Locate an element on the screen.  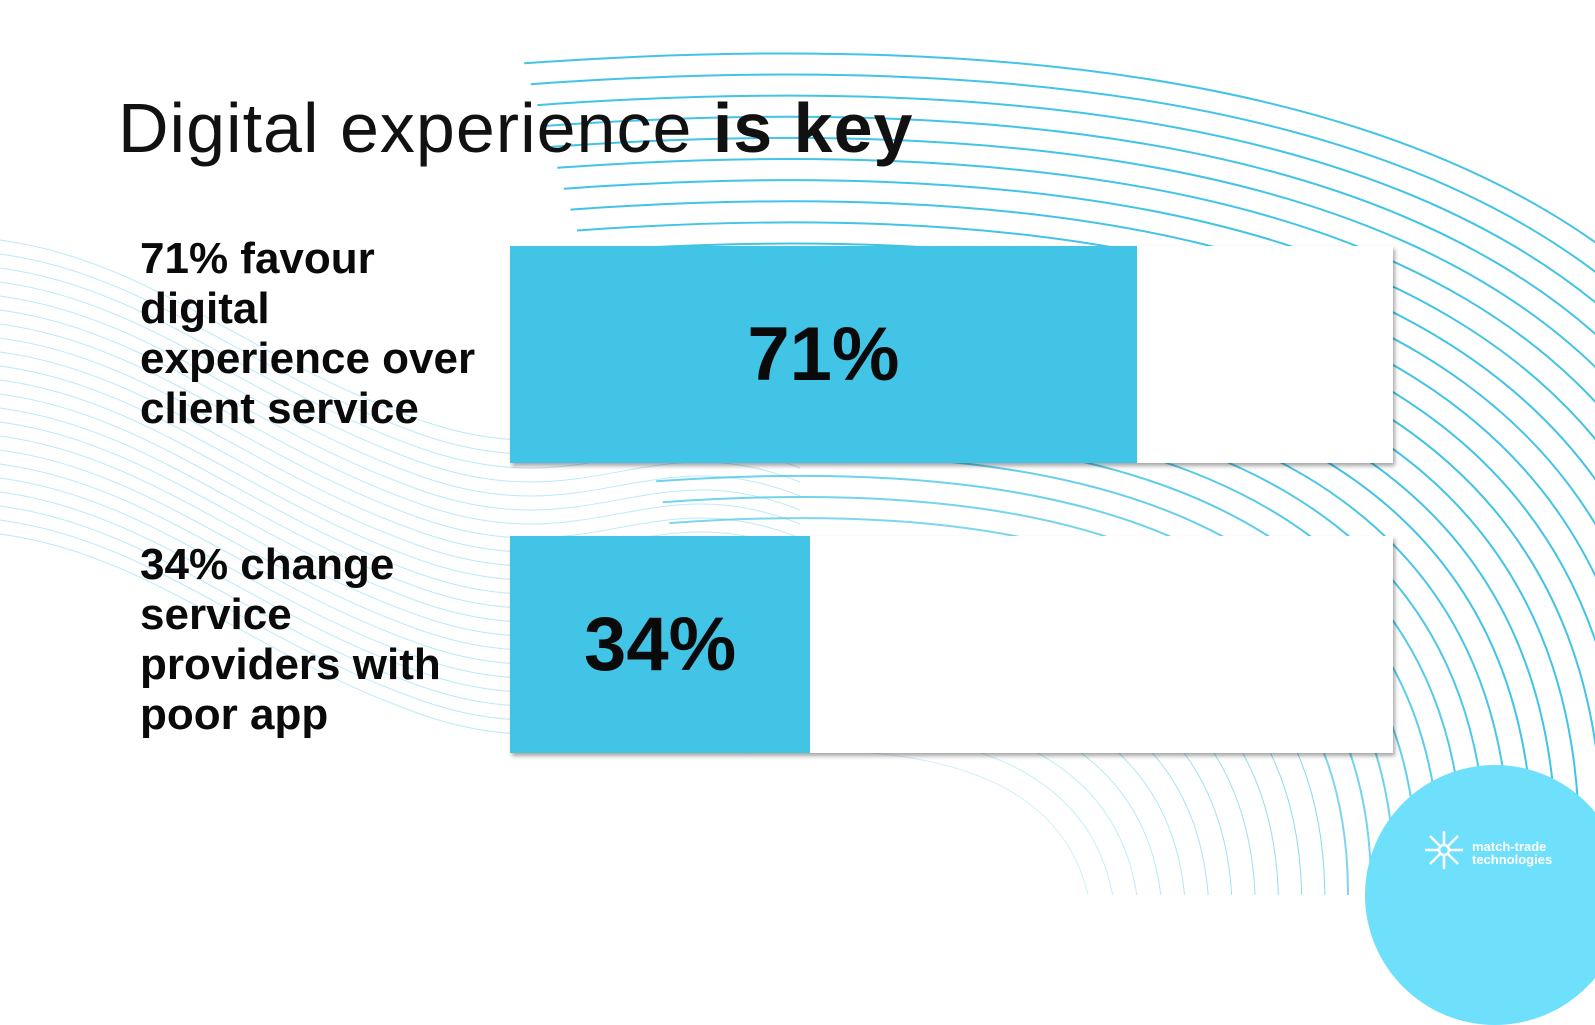
logo-text: match-trade technologies is located at coordinates (1512, 853).